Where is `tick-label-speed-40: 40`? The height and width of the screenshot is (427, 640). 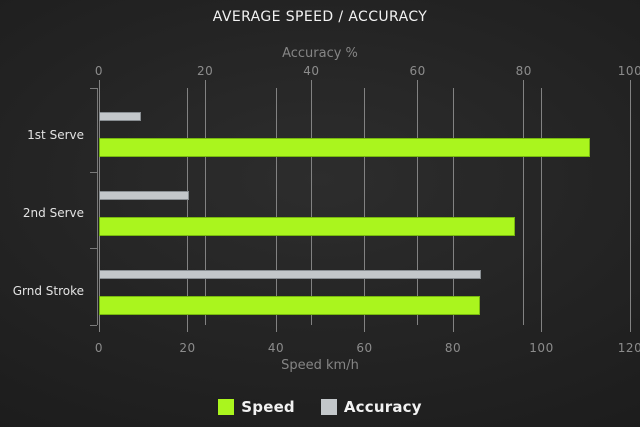
tick-label-speed-40: 40 is located at coordinates (276, 348).